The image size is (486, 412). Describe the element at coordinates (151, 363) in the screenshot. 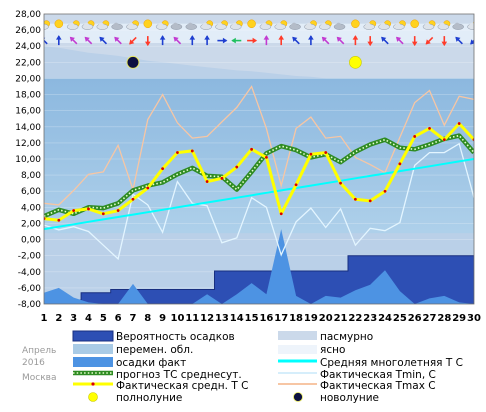

I see `legend-label-precip-fact: осадки факт` at that location.